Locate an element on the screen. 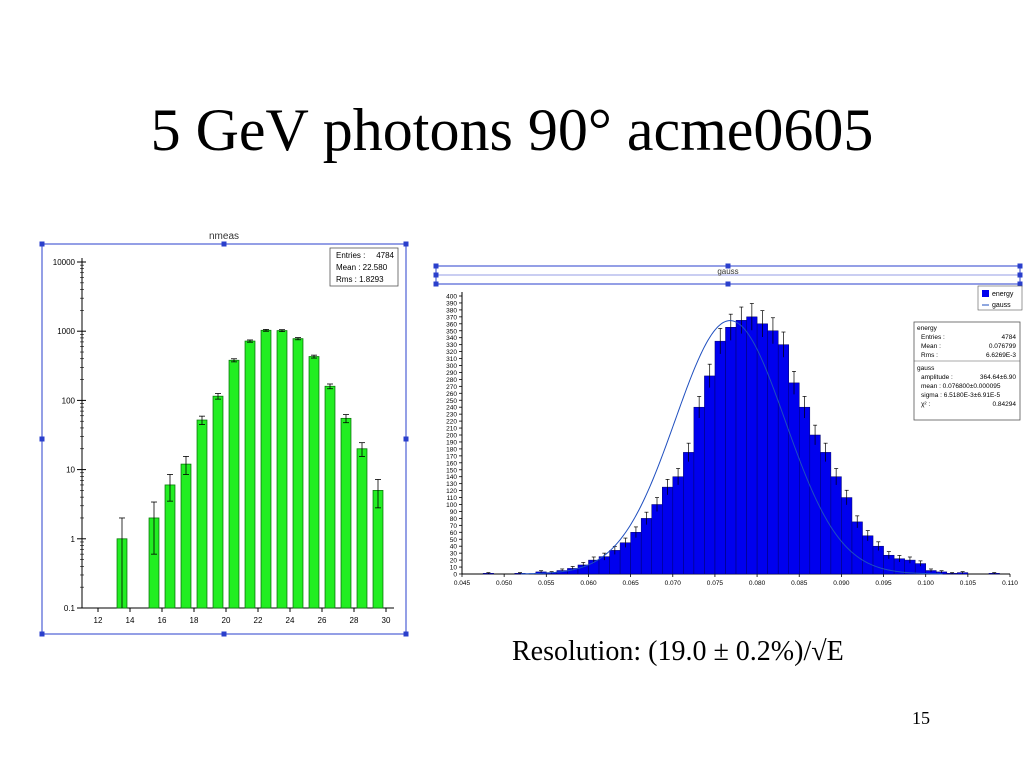 The image size is (1024, 768). right-x-tick-label: 0.070 is located at coordinates (673, 583).